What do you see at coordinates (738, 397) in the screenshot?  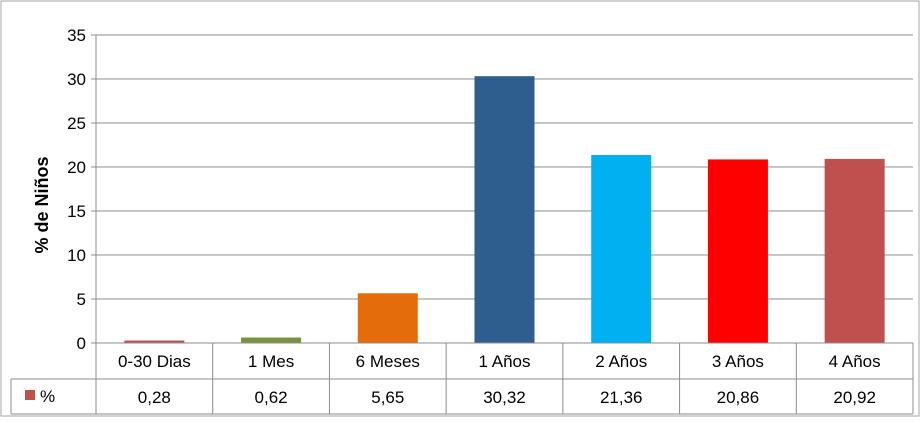 I see `data-table-value: 20,86` at bounding box center [738, 397].